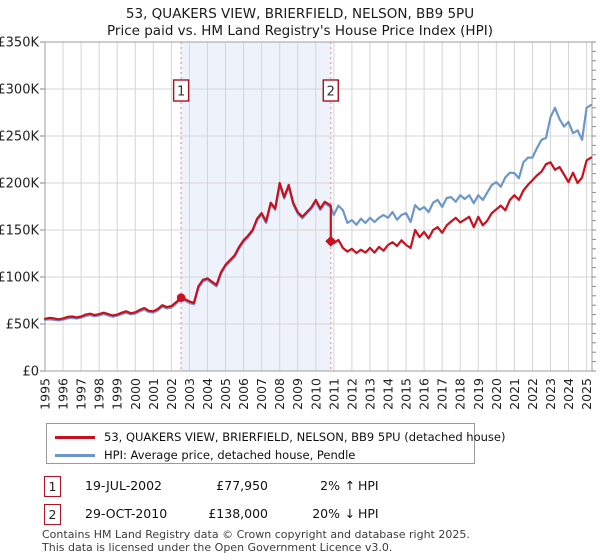  What do you see at coordinates (460, 394) in the screenshot?
I see `x-tick-label: 2018` at bounding box center [460, 394].